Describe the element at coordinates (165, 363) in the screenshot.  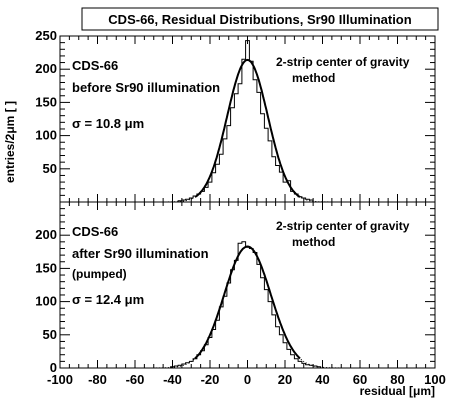
I see `bottom-fit-tail-left` at that location.